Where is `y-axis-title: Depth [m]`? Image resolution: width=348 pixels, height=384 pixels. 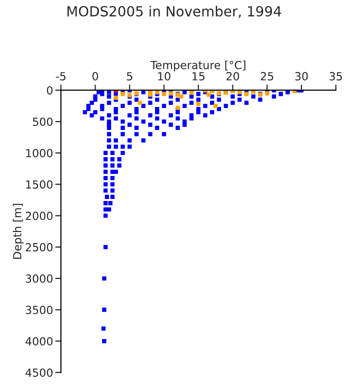
y-axis-title: Depth [m] is located at coordinates (18, 231).